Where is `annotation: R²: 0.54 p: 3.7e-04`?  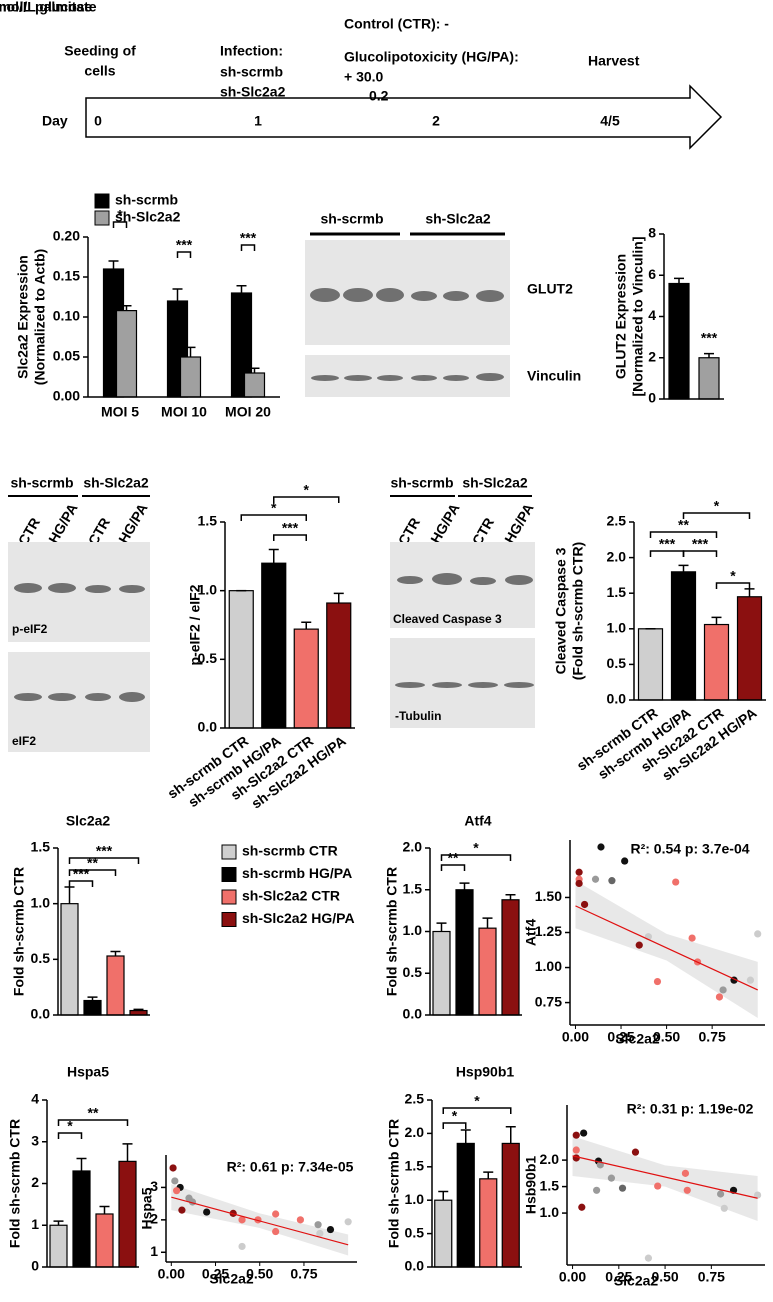
annotation: R²: 0.54 p: 3.7e-04 is located at coordinates (689, 849).